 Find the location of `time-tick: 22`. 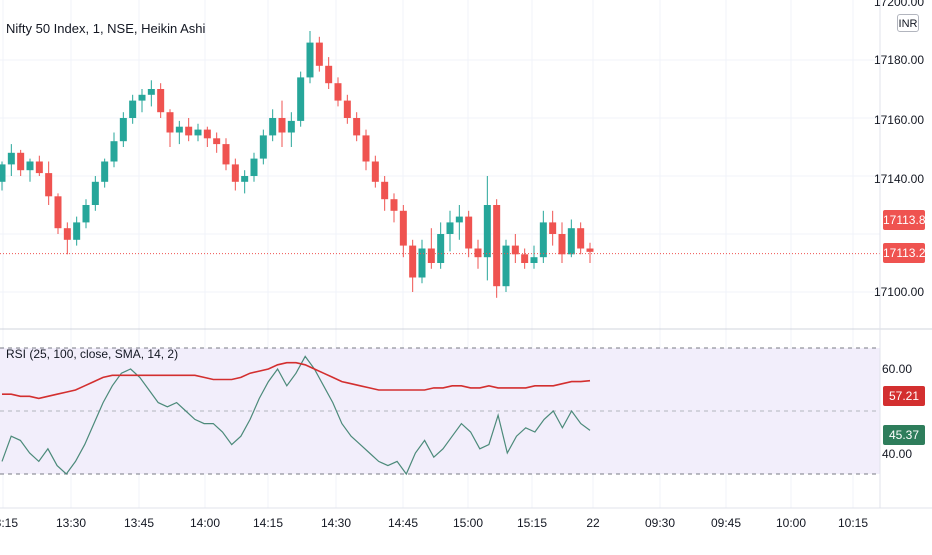

time-tick: 22 is located at coordinates (593, 523).